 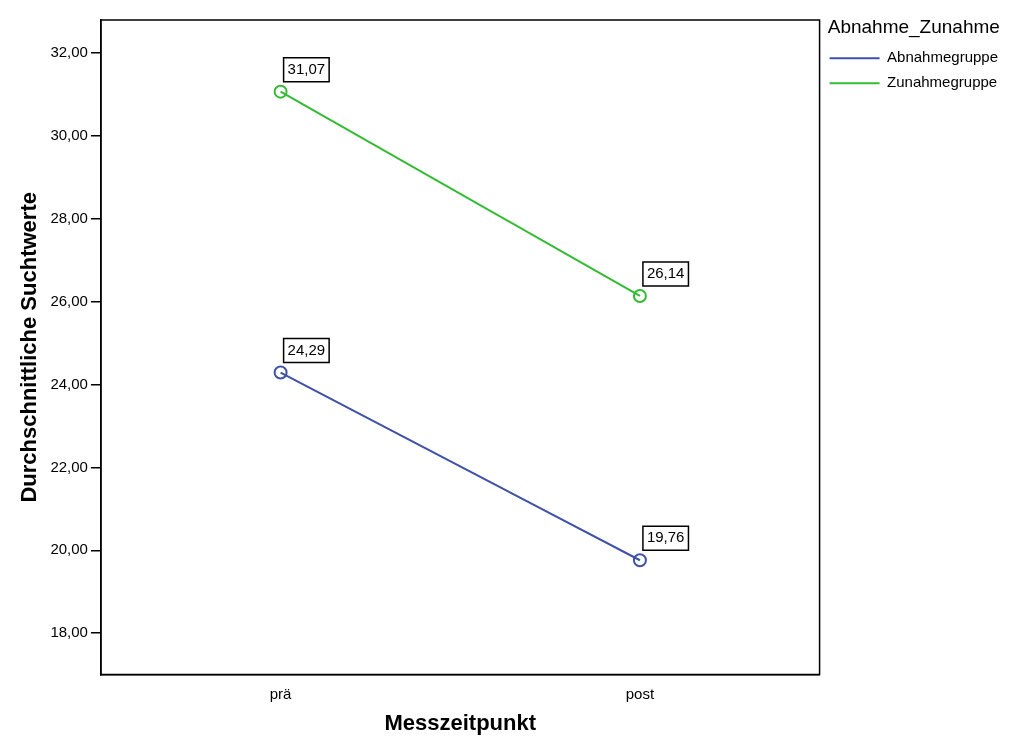 I want to click on y-tick-label: 32,00, so click(x=69, y=52).